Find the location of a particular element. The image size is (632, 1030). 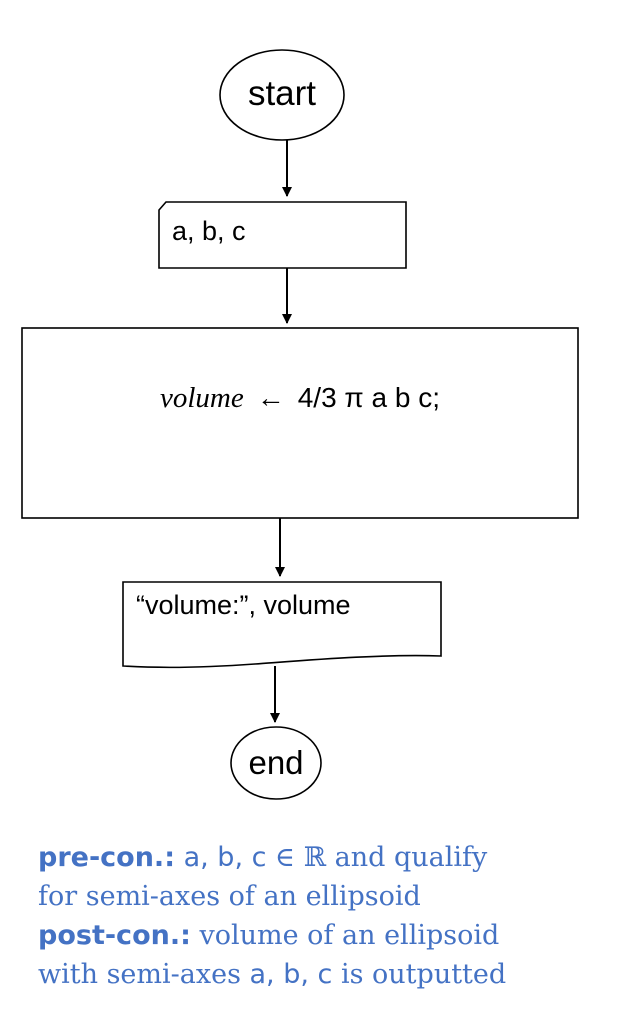

postcondition-text-2b: is outputted is located at coordinates (423, 974).